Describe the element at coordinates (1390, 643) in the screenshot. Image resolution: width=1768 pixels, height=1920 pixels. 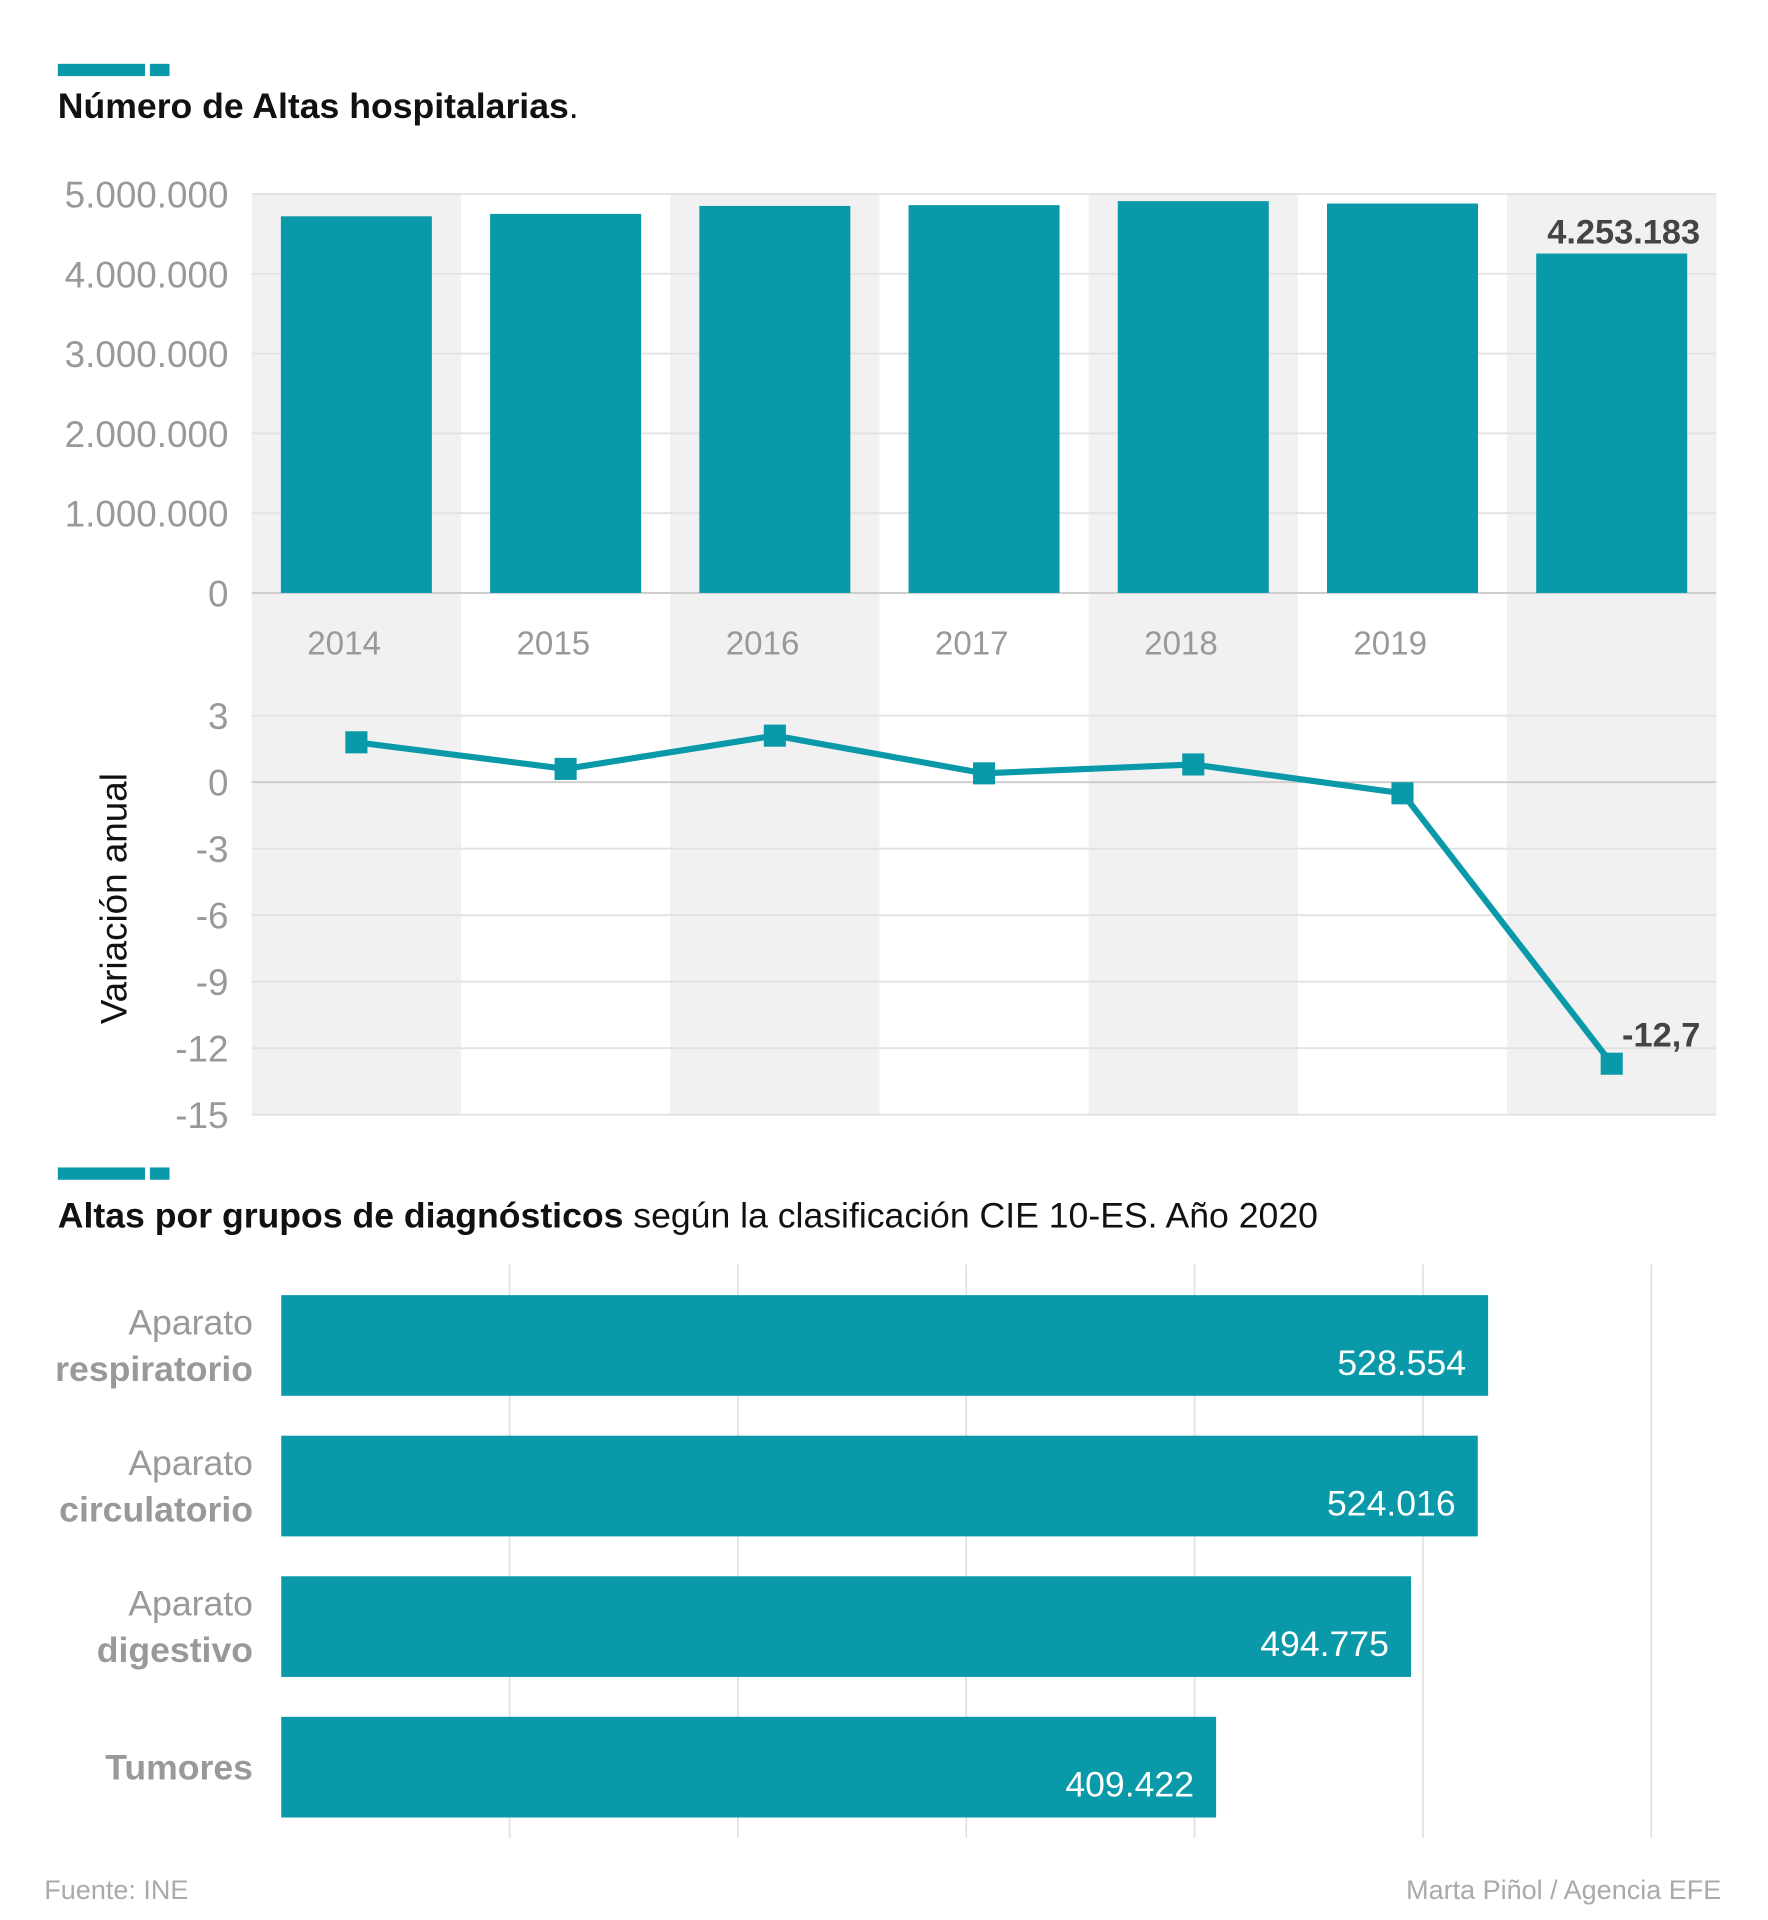
I see `x-tick-label: 2019` at that location.